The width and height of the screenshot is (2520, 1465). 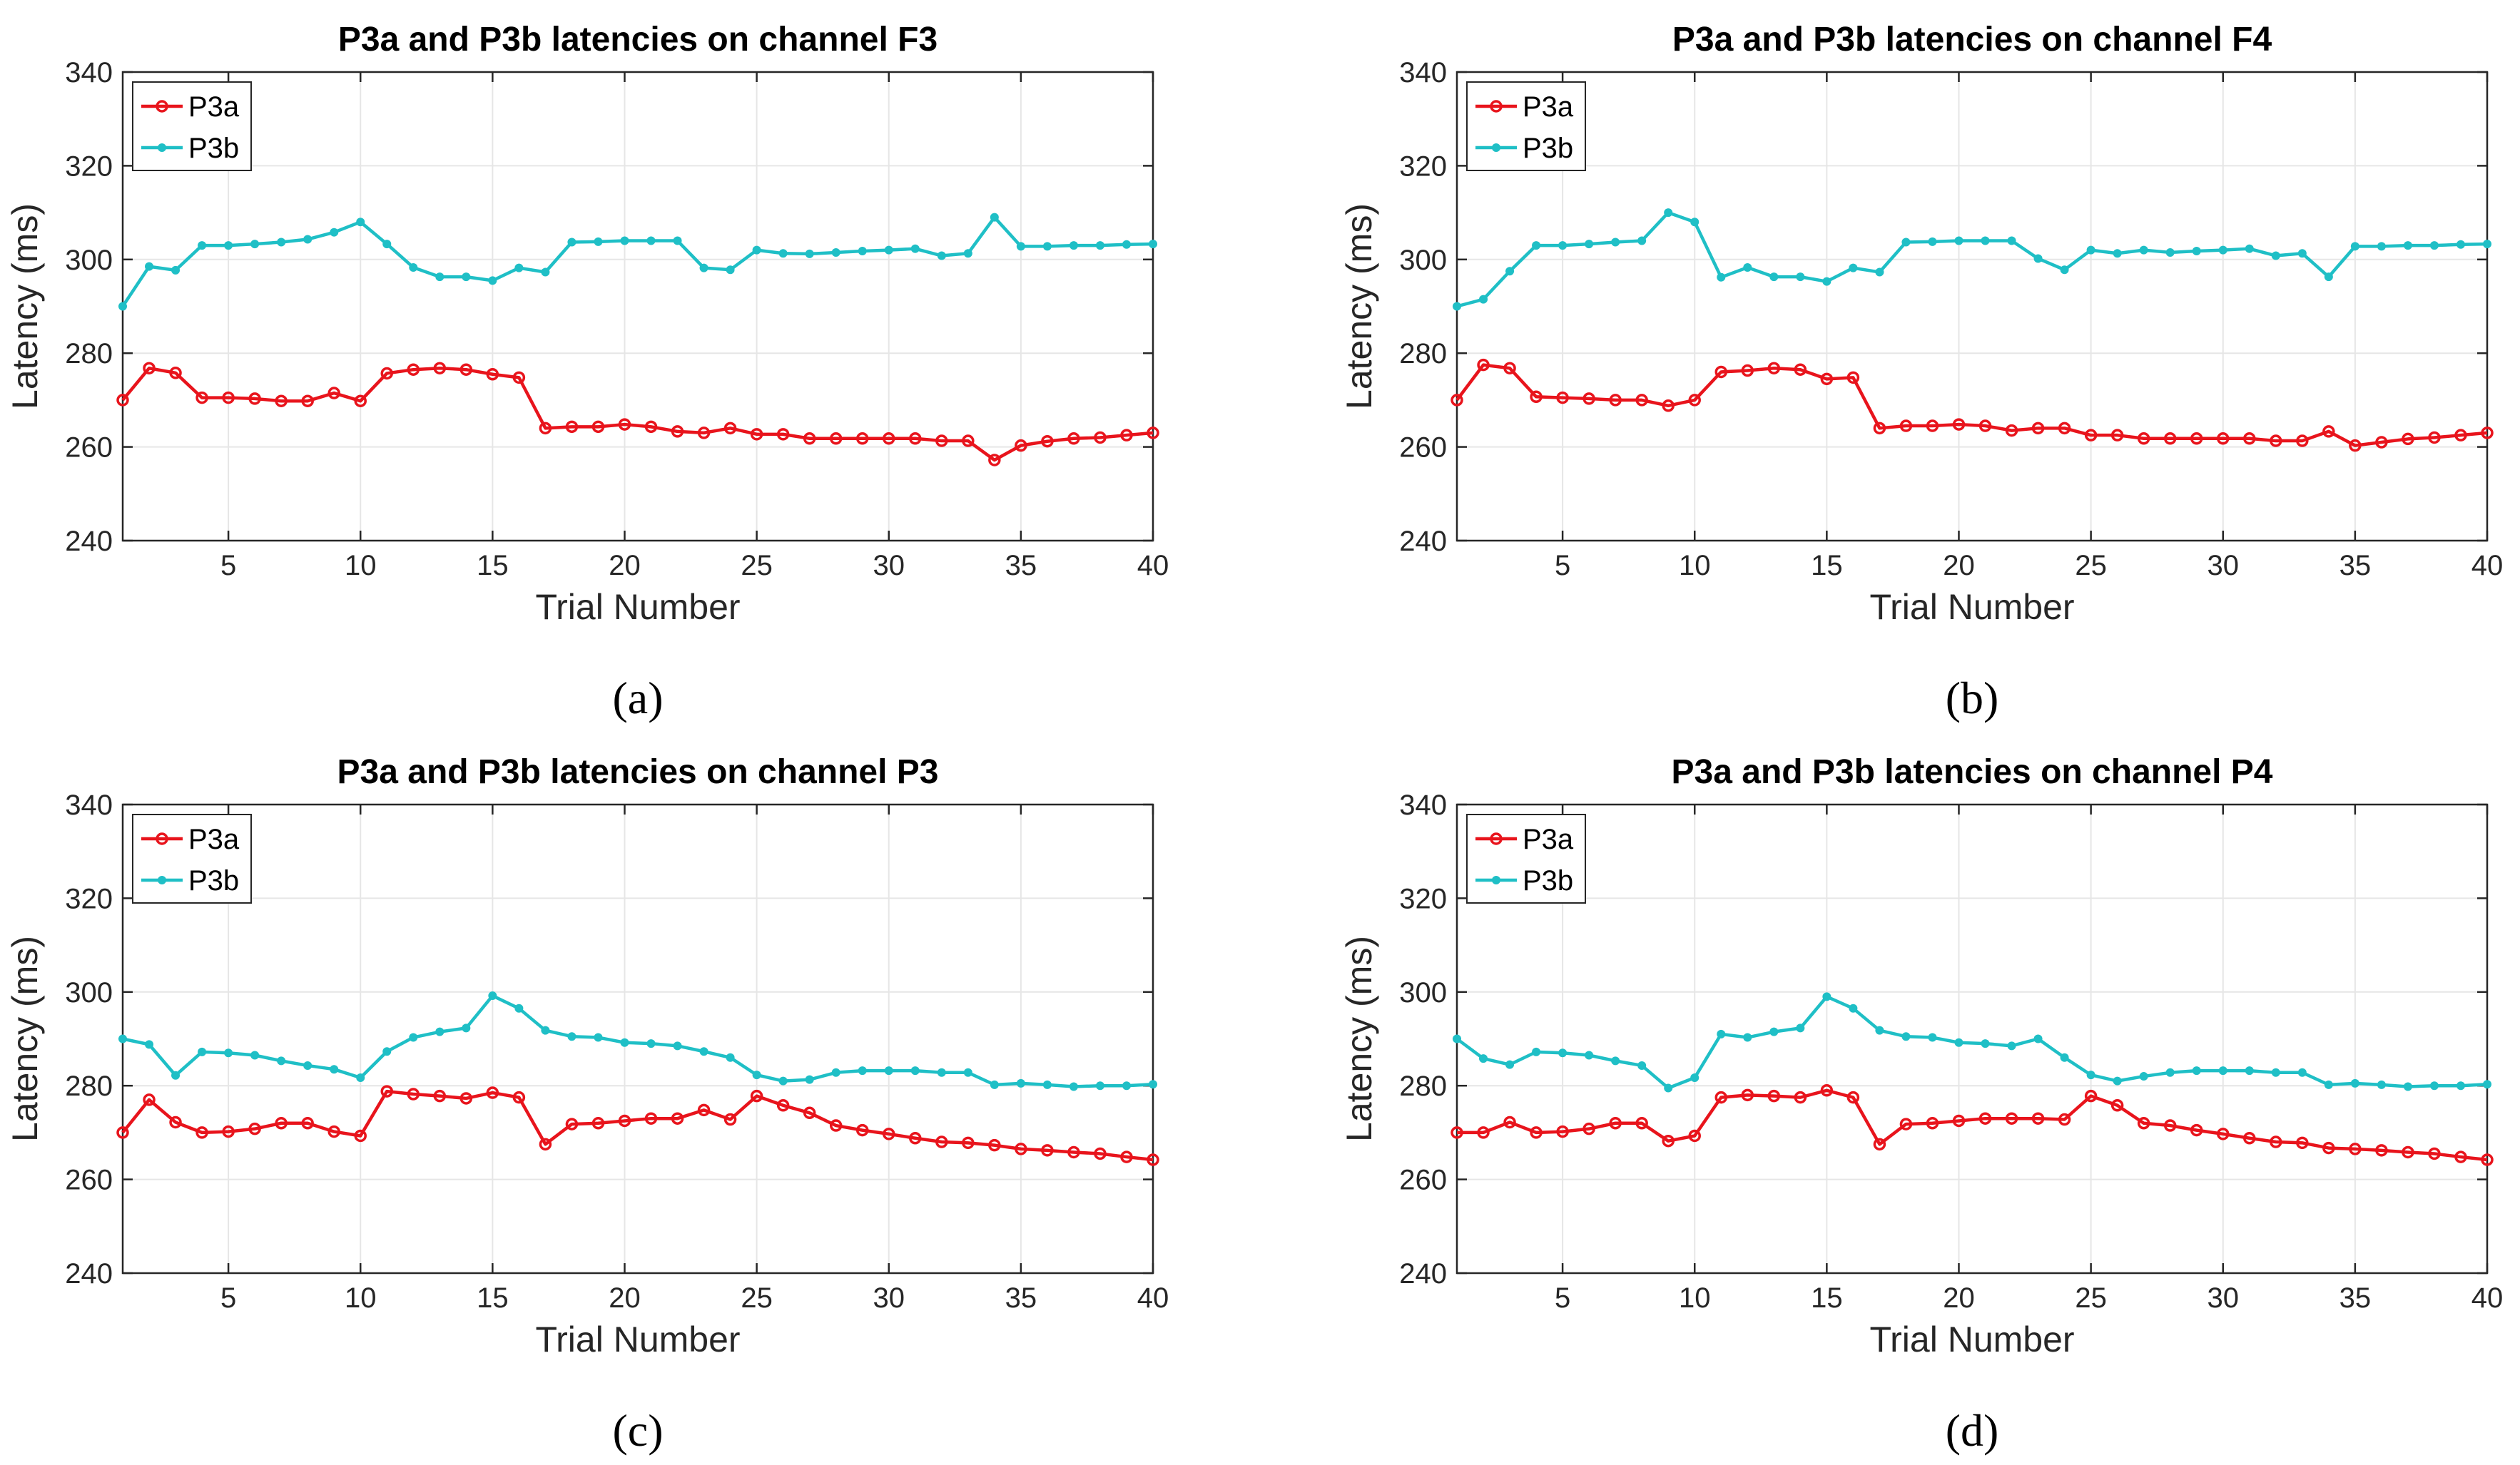 What do you see at coordinates (638, 1041) in the screenshot?
I see `series-line-p3b` at bounding box center [638, 1041].